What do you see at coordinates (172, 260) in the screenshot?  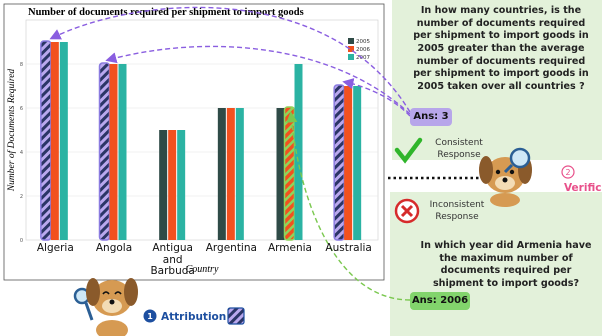 I see `x-tick-label: Antigua and Barbuda` at bounding box center [172, 260].